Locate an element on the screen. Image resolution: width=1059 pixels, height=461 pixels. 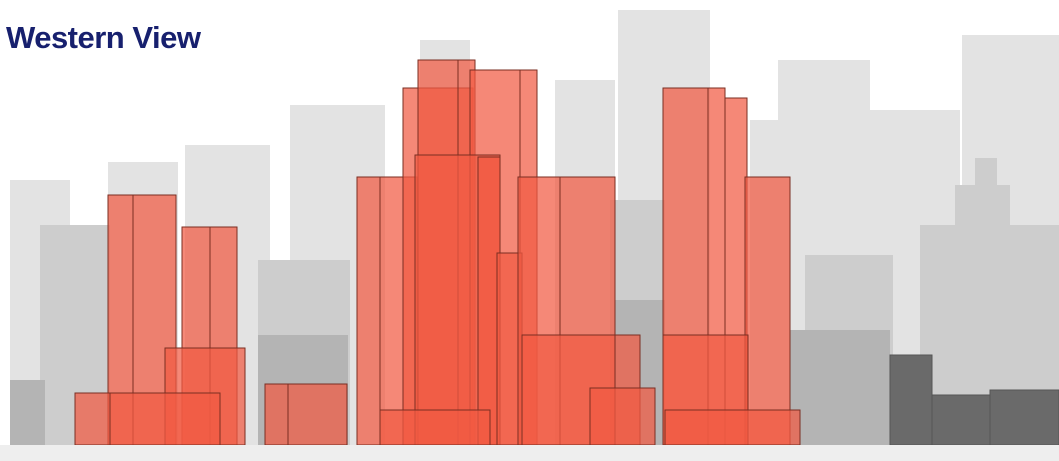
ground is located at coordinates (529, 453).